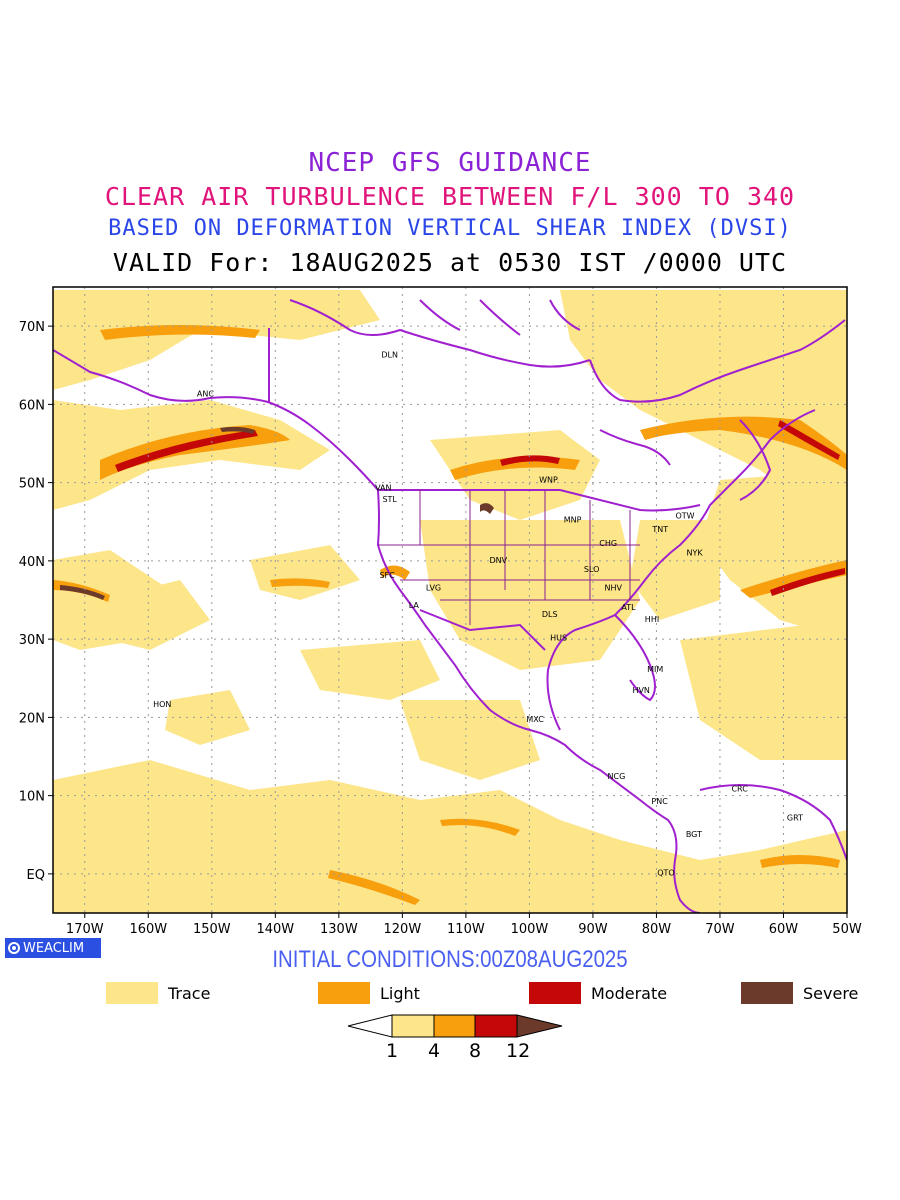 The height and width of the screenshot is (1200, 900). I want to click on legend-label-moderate: Moderate, so click(629, 993).